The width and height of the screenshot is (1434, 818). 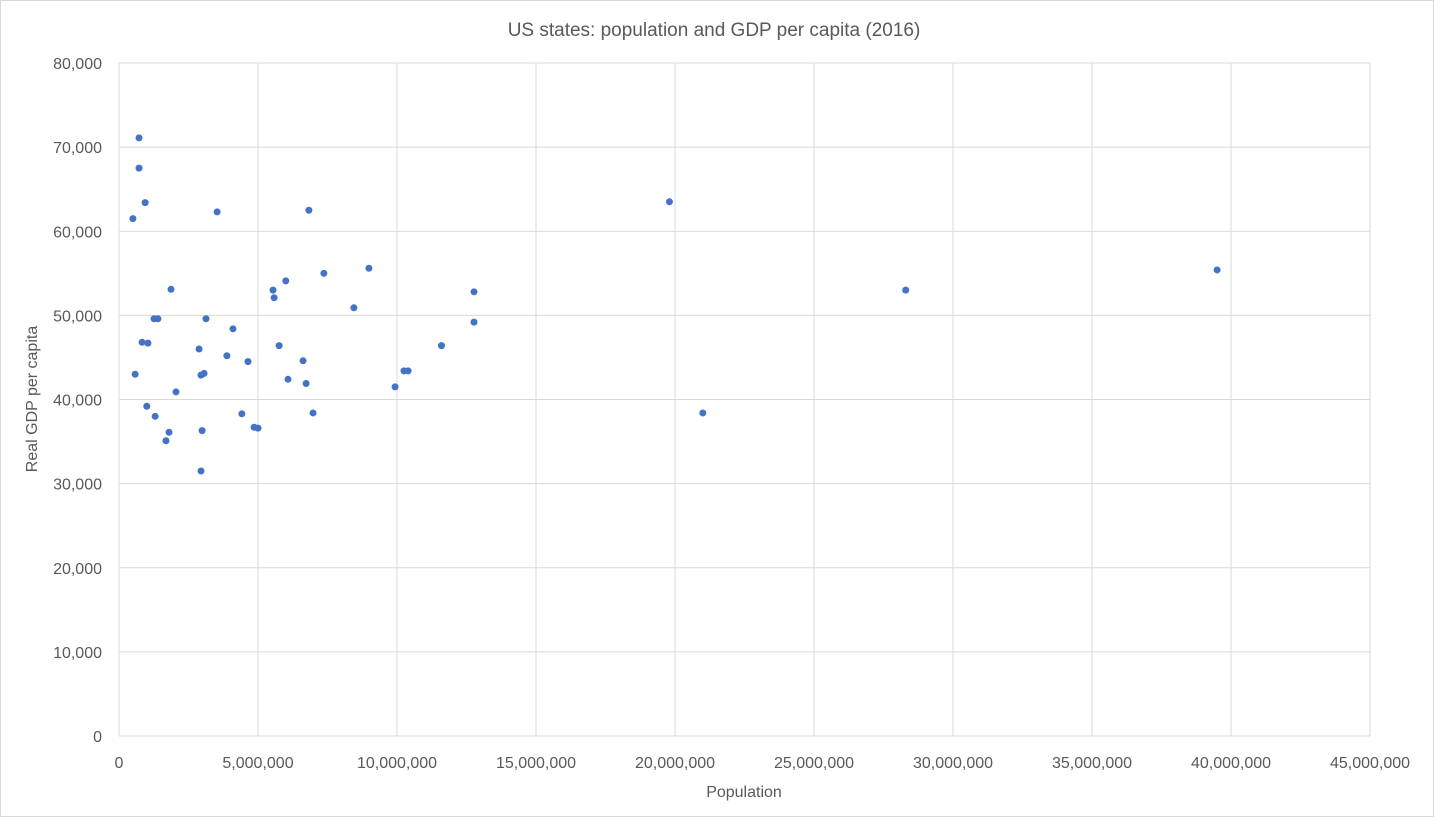 I want to click on y-tick-label: 80,000, so click(x=77, y=64).